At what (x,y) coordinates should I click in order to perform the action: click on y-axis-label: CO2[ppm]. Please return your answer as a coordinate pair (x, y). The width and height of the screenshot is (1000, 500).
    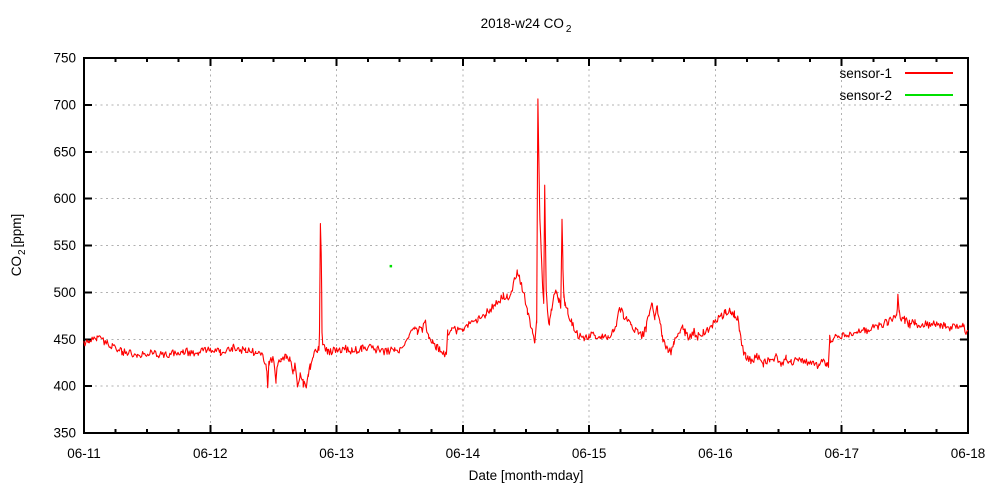
    Looking at the image, I should click on (18, 245).